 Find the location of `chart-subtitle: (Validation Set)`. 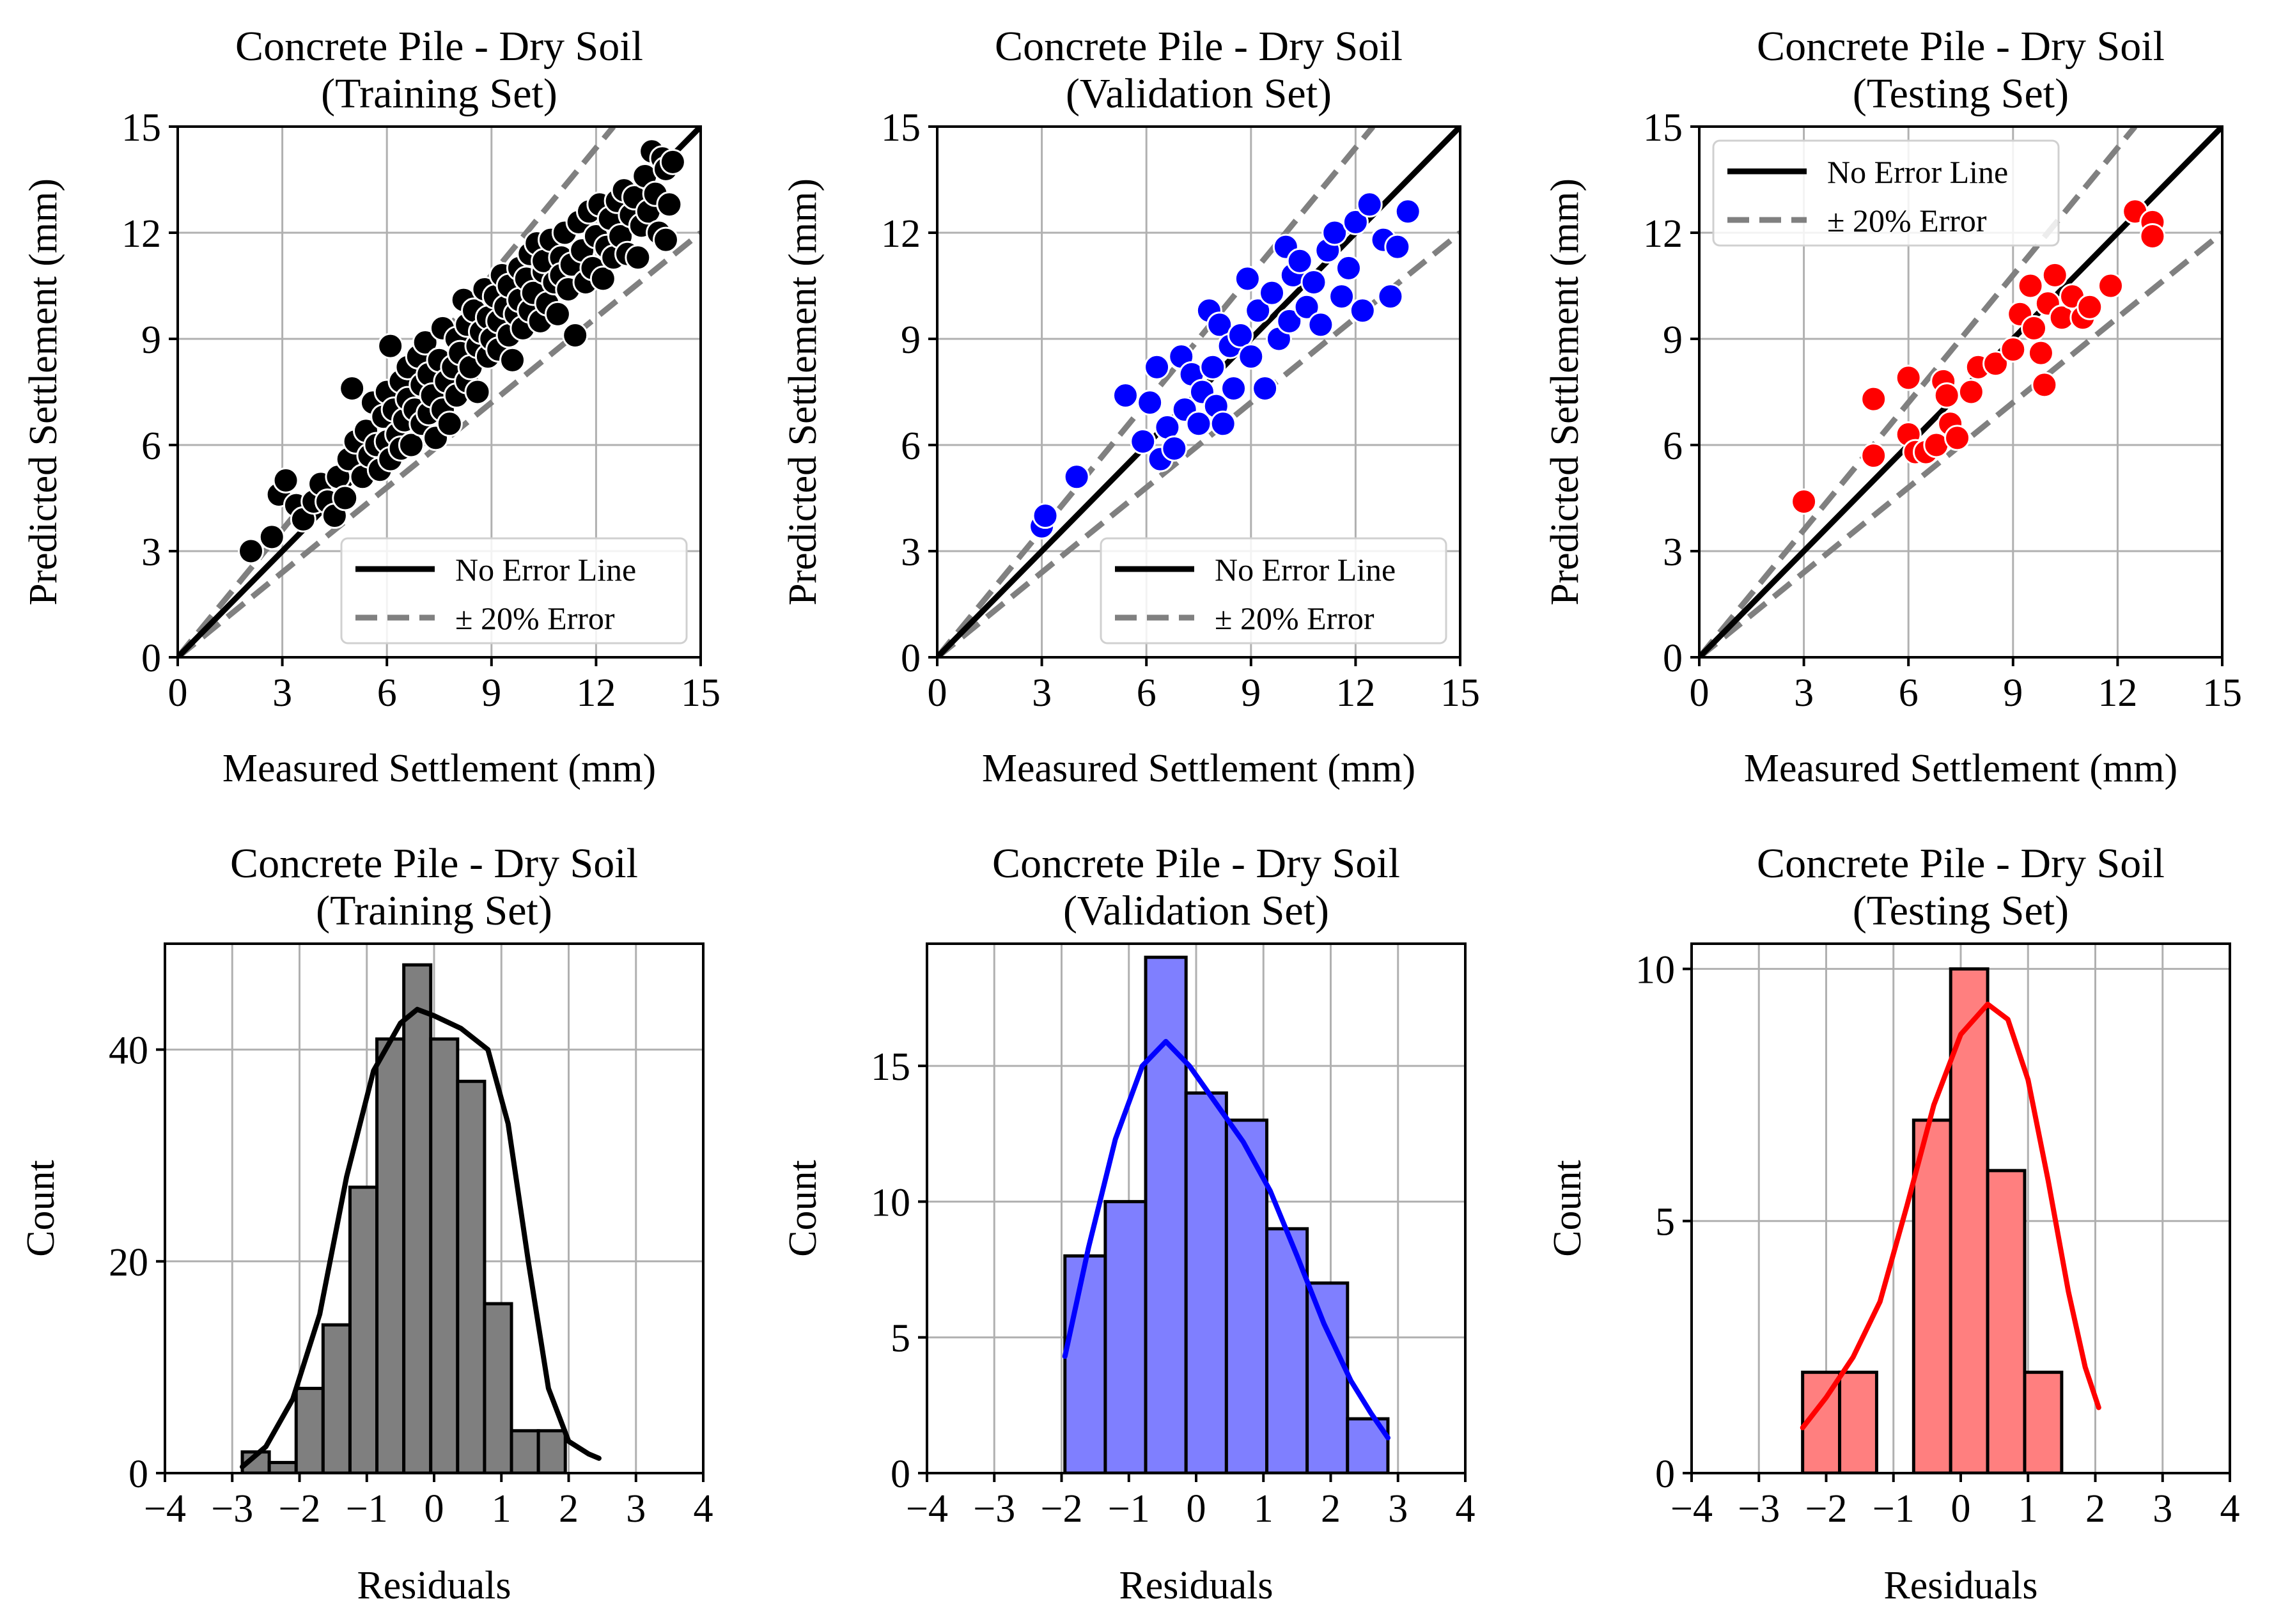

chart-subtitle: (Validation Set) is located at coordinates (1196, 910).